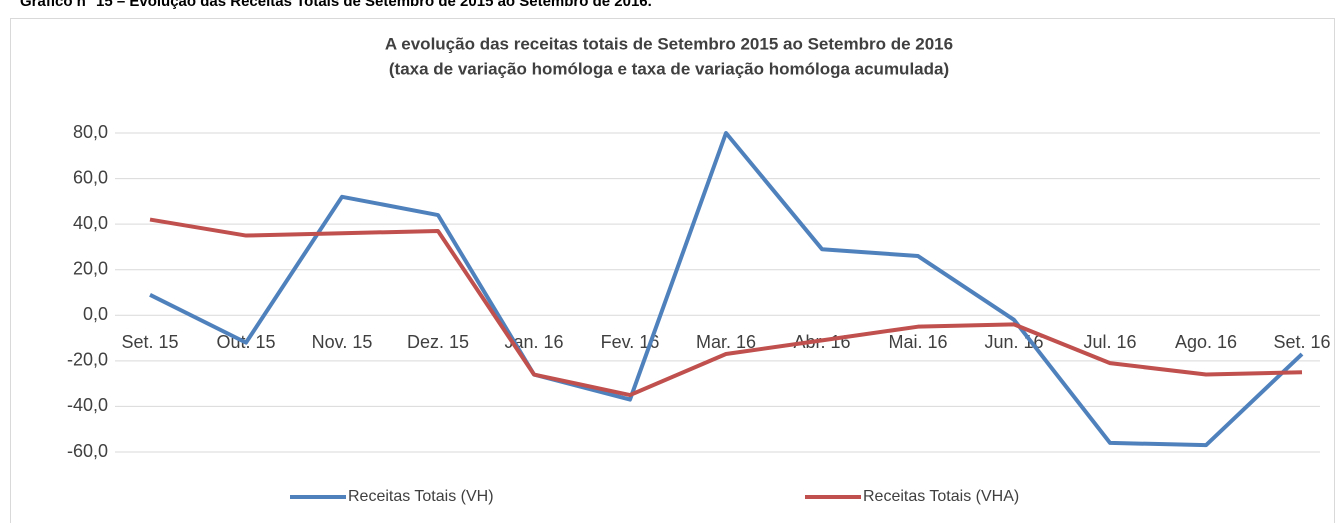  What do you see at coordinates (87, 451) in the screenshot?
I see `y-tick-label: -60,0` at bounding box center [87, 451].